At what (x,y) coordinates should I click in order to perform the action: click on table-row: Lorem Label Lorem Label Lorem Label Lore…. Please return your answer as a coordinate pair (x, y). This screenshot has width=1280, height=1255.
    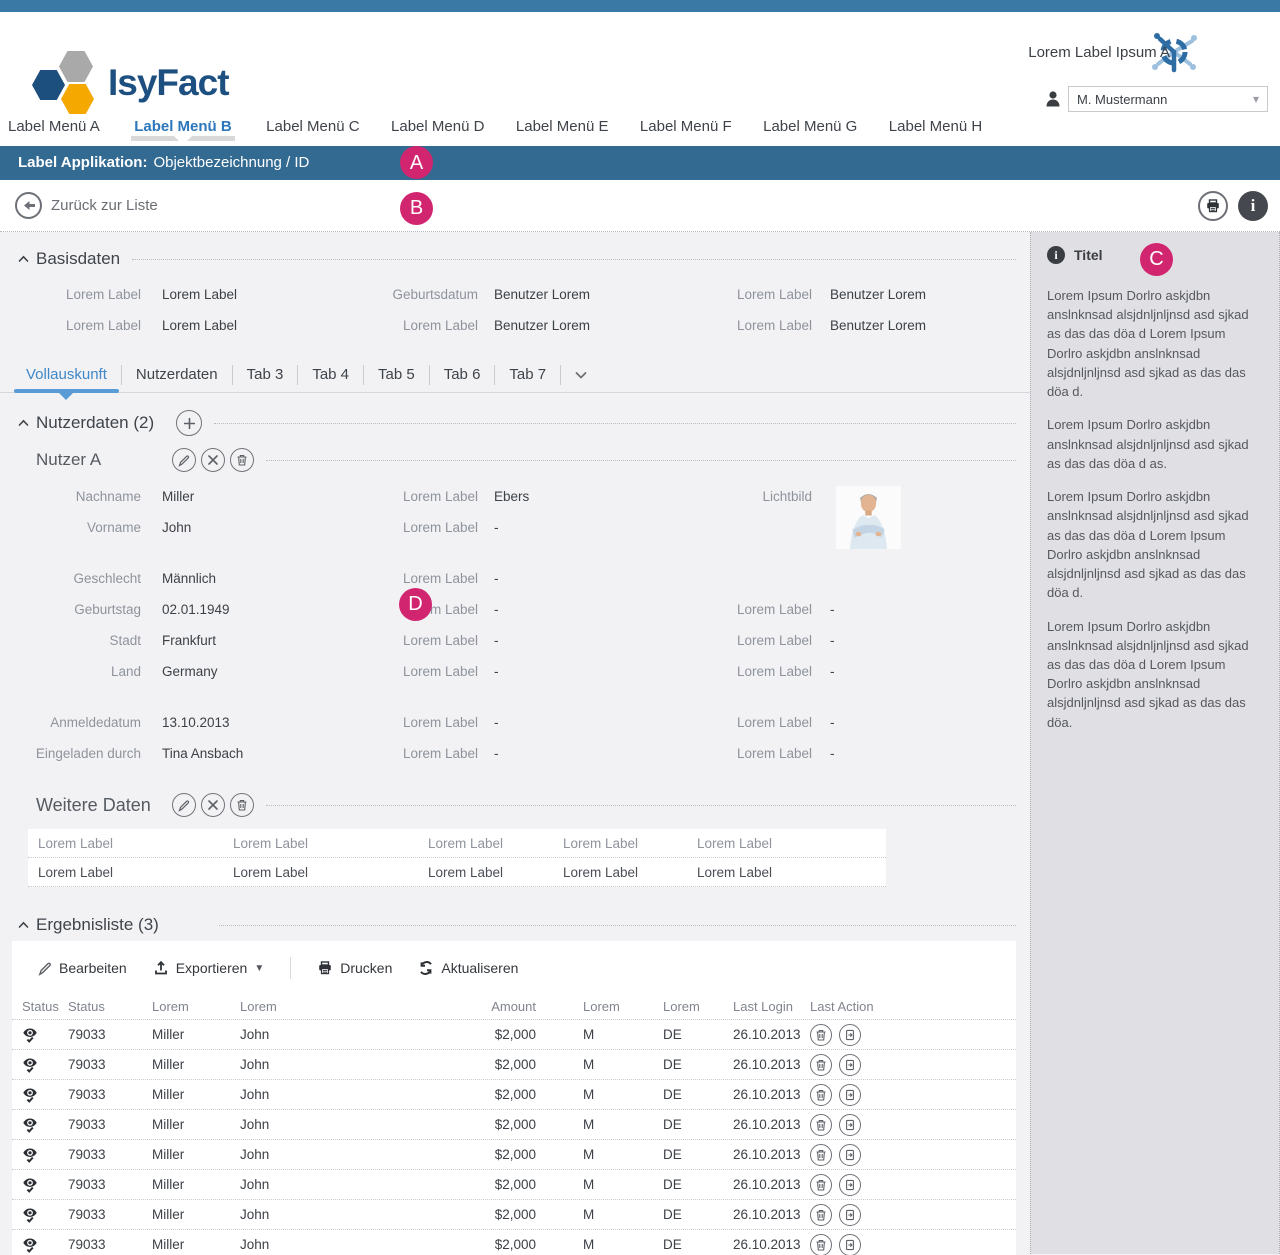
    Looking at the image, I should click on (457, 872).